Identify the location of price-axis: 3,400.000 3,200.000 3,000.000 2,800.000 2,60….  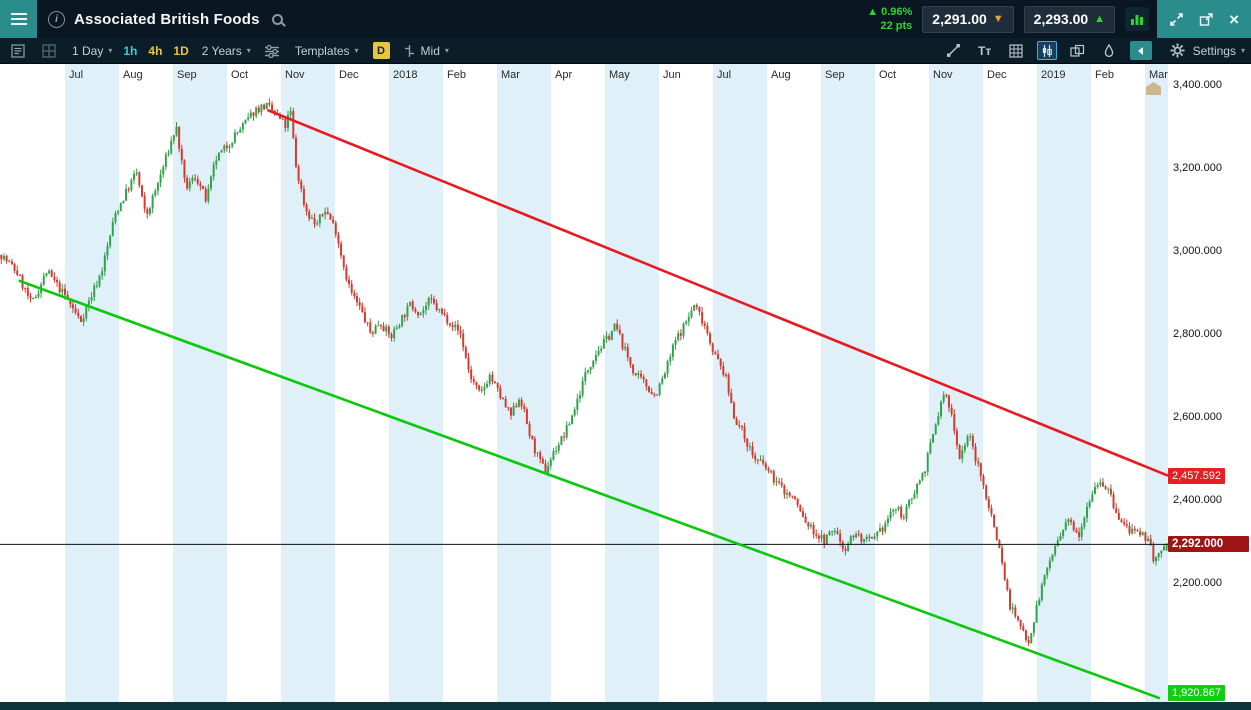
(1209, 383).